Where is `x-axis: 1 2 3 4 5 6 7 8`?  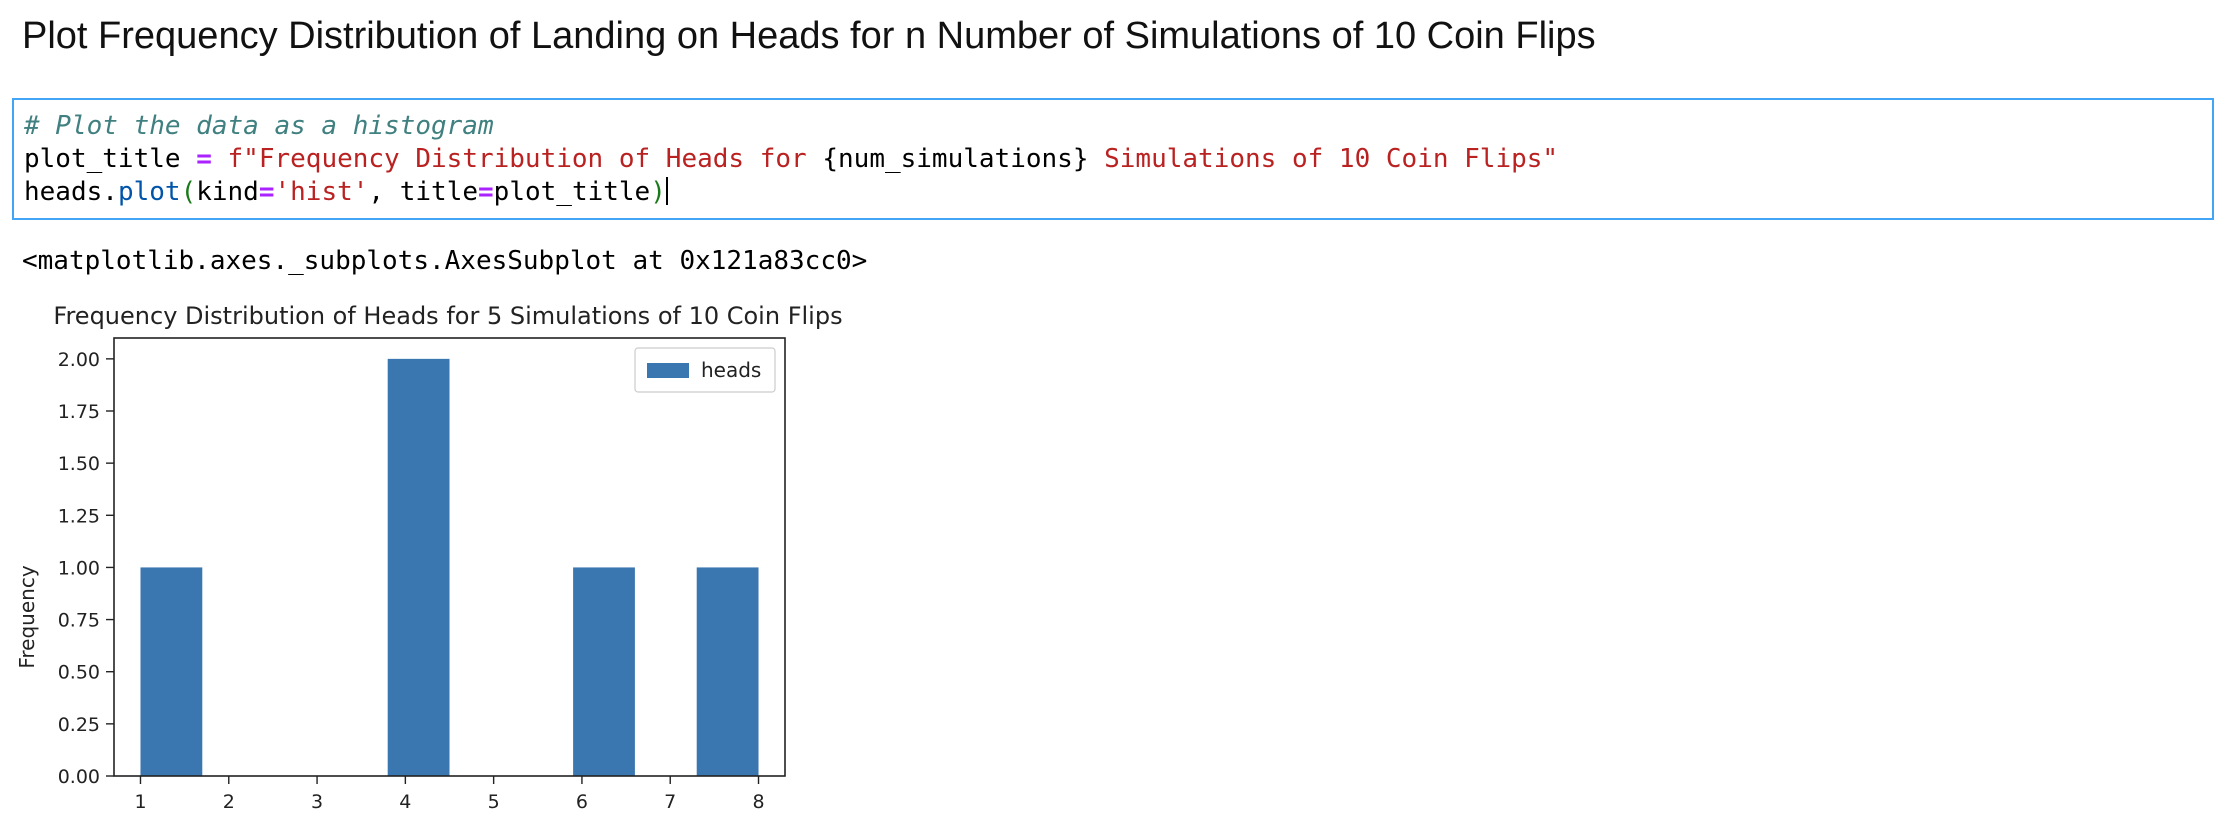
x-axis: 1 2 3 4 5 6 7 8 is located at coordinates (449, 794).